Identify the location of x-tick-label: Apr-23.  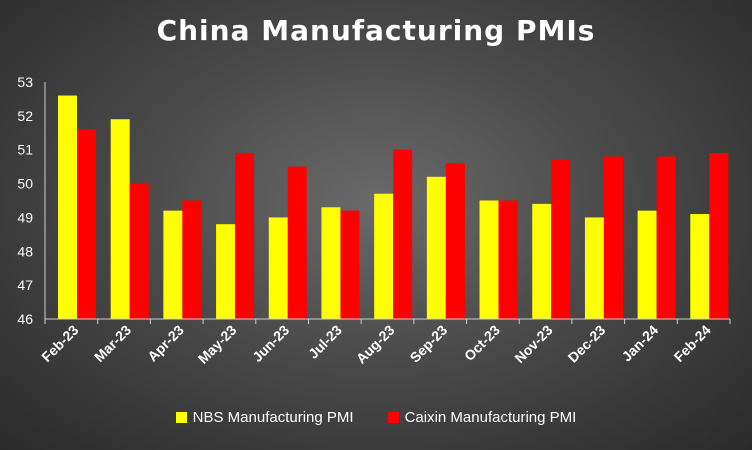
(165, 343).